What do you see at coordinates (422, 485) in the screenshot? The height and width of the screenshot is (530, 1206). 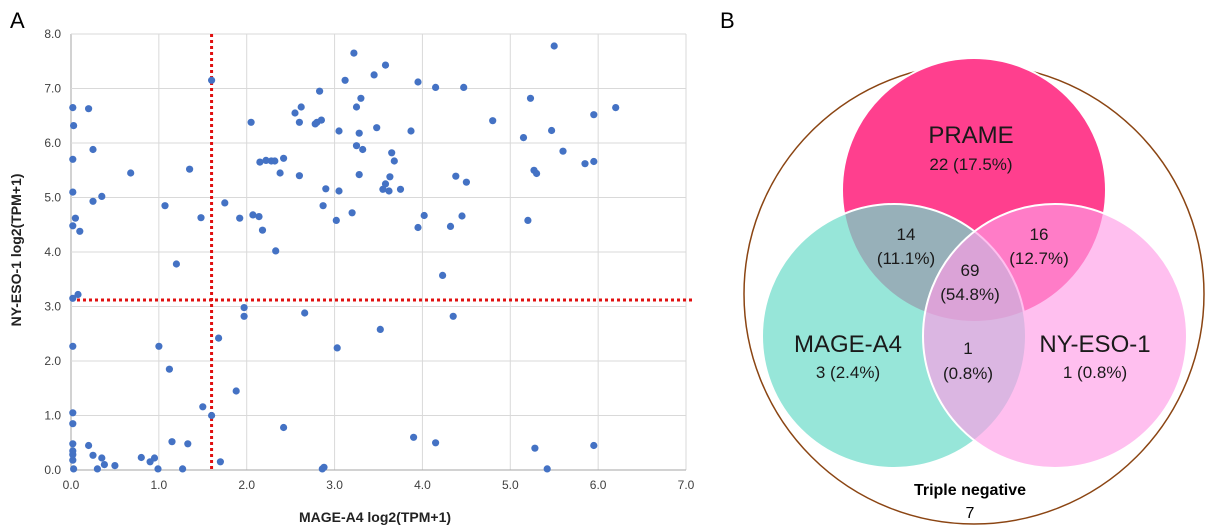 I see `x-tick-label: 4.0` at bounding box center [422, 485].